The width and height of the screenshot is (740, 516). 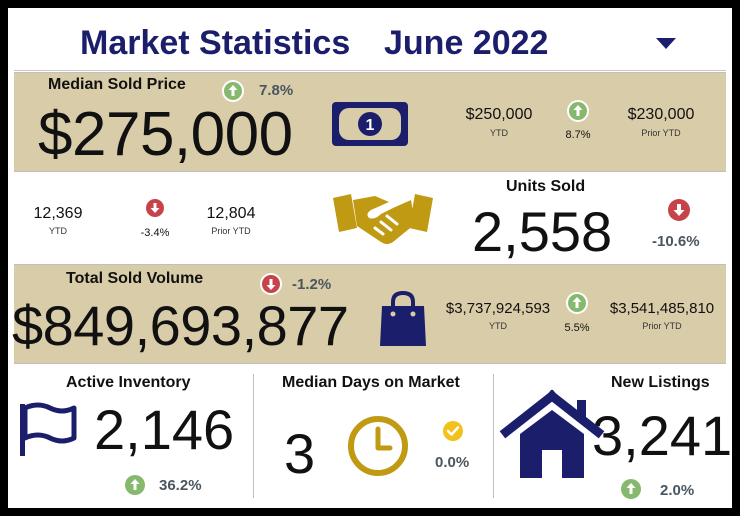 I want to click on median-sold-price-label: Median Sold Price, so click(x=117, y=85).